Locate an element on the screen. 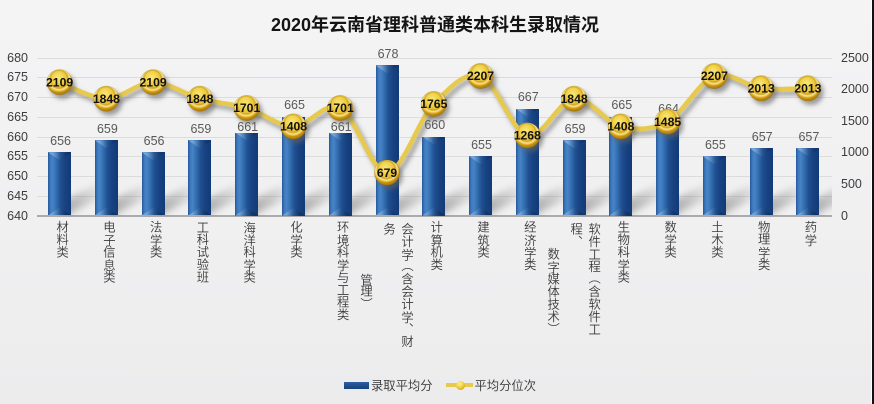  svg-text: 679 is located at coordinates (387, 173).